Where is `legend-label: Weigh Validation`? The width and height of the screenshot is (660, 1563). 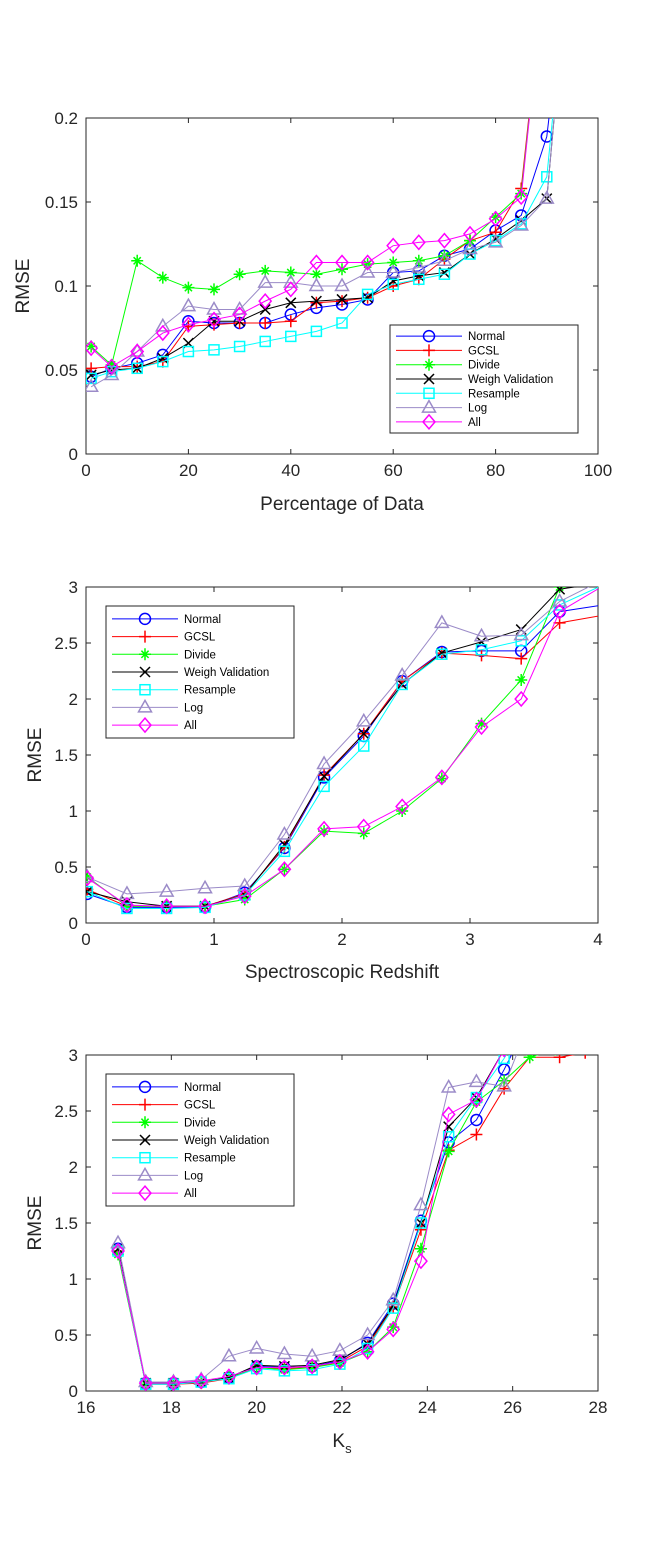
legend-label: Weigh Validation is located at coordinates (226, 1141).